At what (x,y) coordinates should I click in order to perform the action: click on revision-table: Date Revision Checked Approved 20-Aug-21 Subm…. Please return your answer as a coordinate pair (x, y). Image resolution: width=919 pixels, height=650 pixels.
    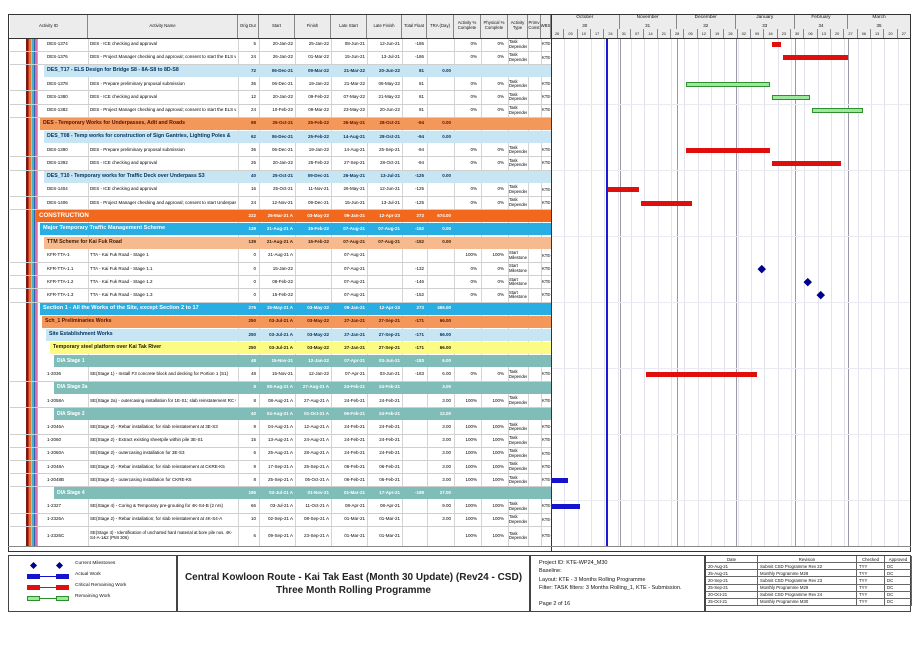
    Looking at the image, I should click on (808, 583).